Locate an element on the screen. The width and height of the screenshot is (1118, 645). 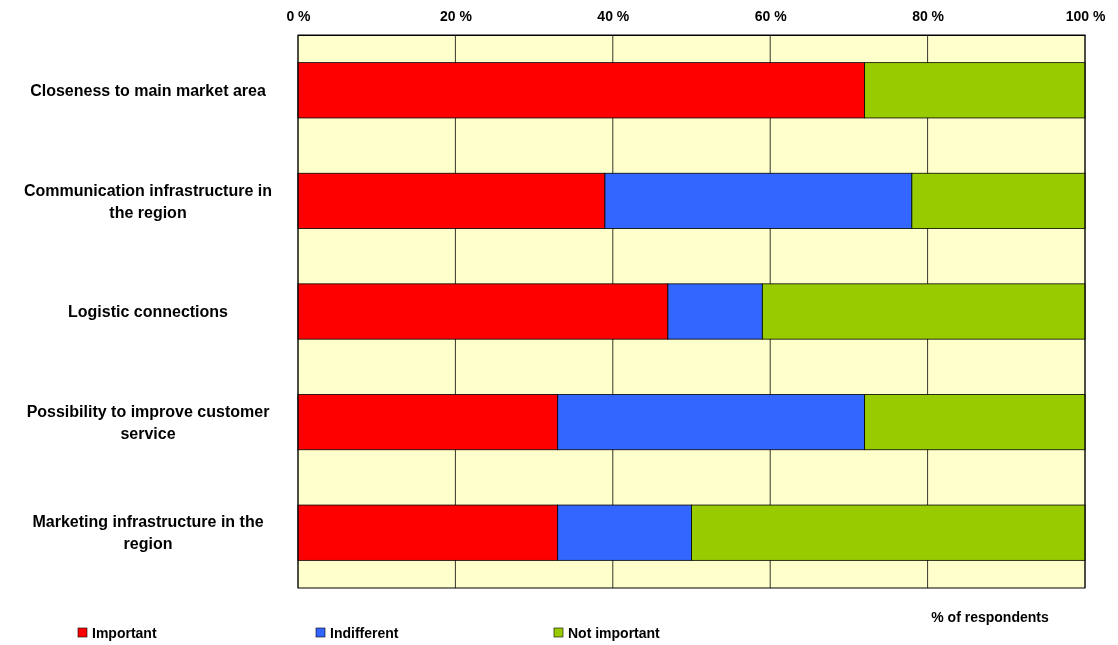
x-tick-label: 80 % is located at coordinates (928, 16).